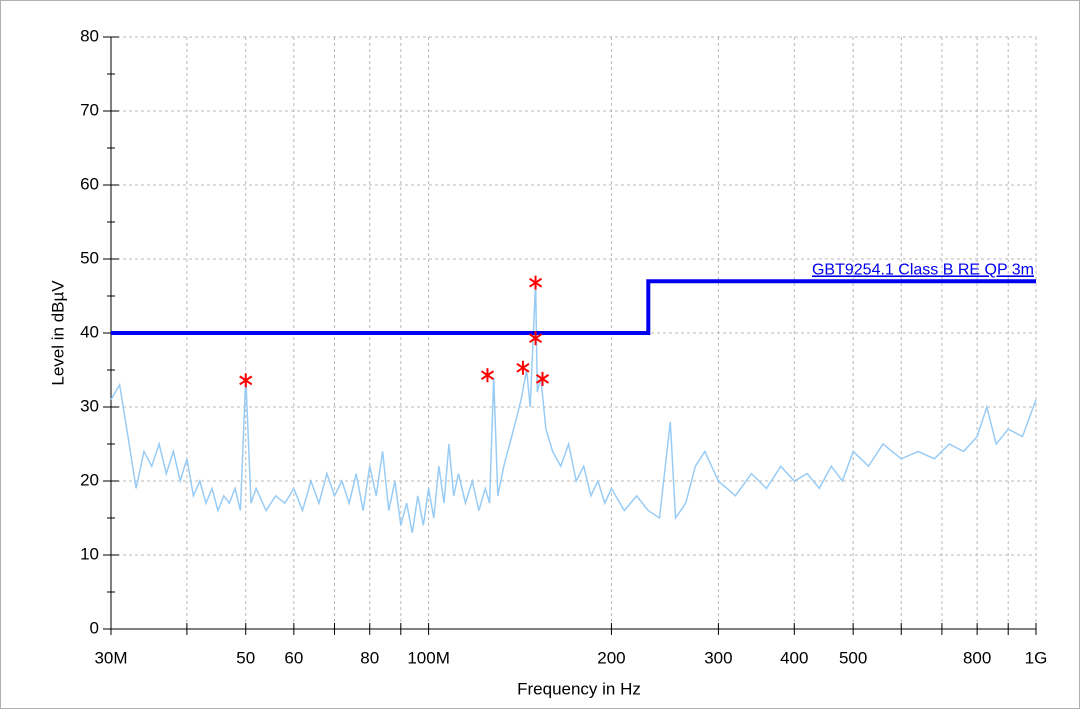 The height and width of the screenshot is (709, 1080). Describe the element at coordinates (89, 479) in the screenshot. I see `y-tick-label: 20` at that location.